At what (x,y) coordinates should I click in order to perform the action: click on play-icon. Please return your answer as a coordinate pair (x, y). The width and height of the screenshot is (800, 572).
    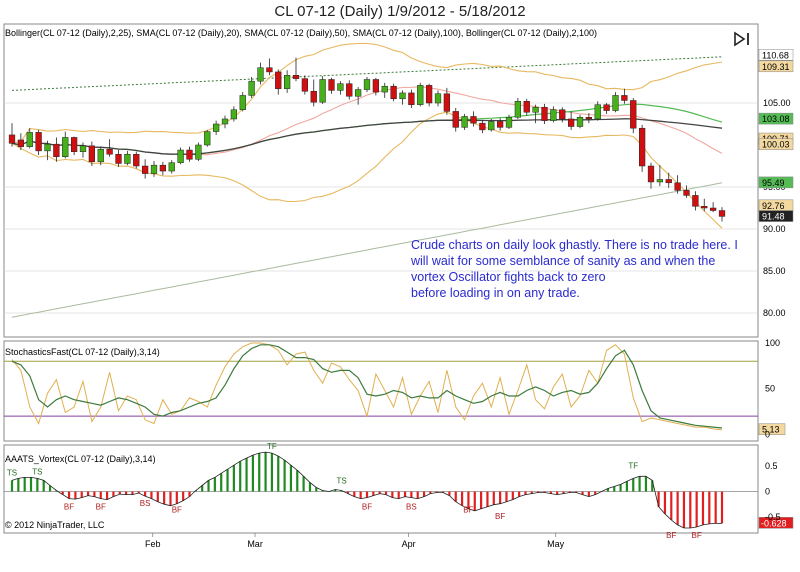
    Looking at the image, I should click on (740, 39).